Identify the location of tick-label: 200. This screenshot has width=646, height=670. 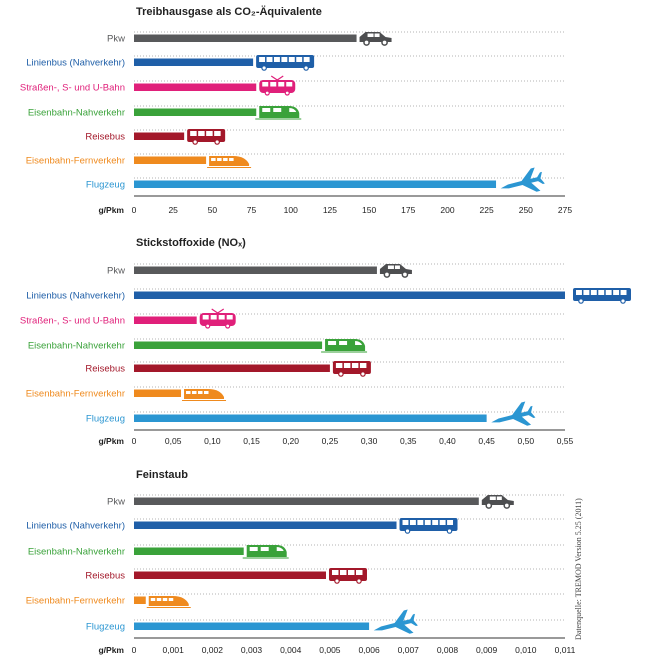
(447, 210).